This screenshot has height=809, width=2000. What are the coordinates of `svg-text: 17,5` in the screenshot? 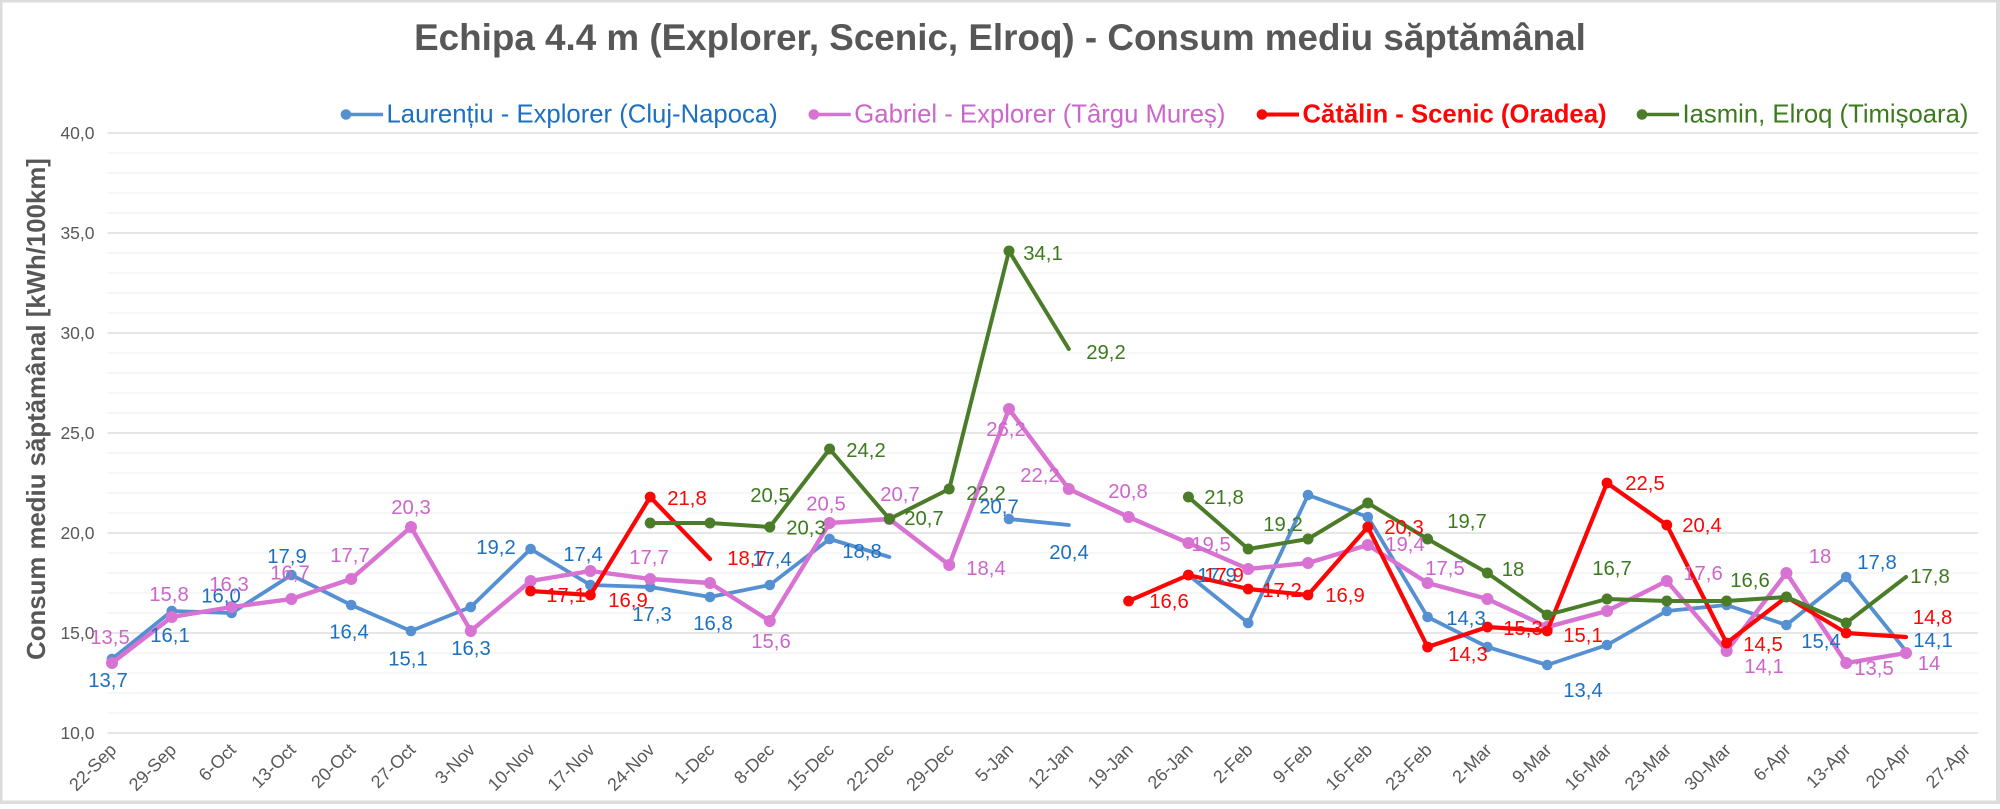 It's located at (1444, 569).